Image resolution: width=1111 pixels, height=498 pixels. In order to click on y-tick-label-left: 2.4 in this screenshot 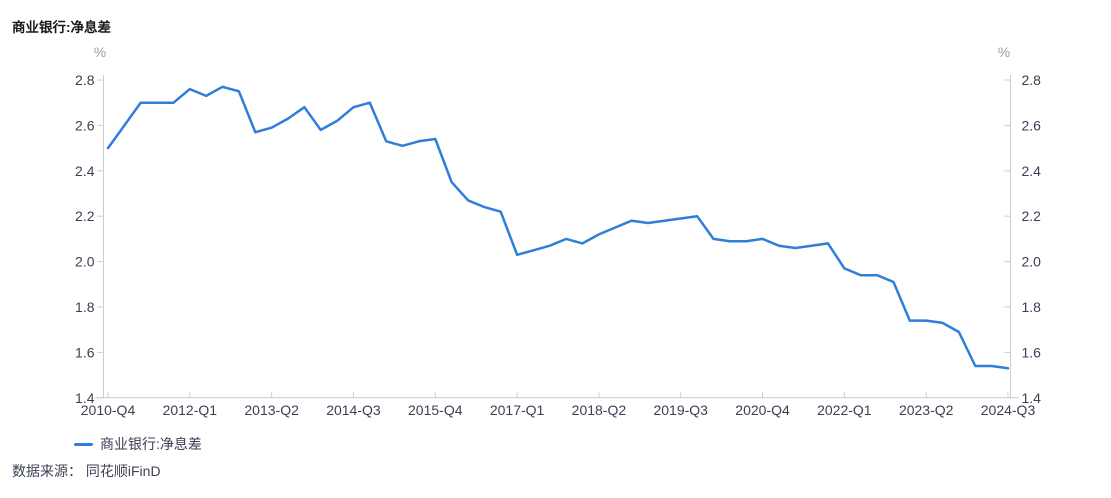, I will do `click(85, 171)`.